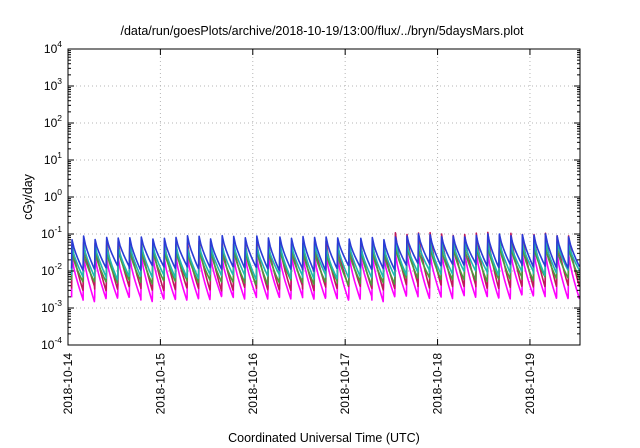  I want to click on y-tick-label: 10⁴, so click(53, 47).